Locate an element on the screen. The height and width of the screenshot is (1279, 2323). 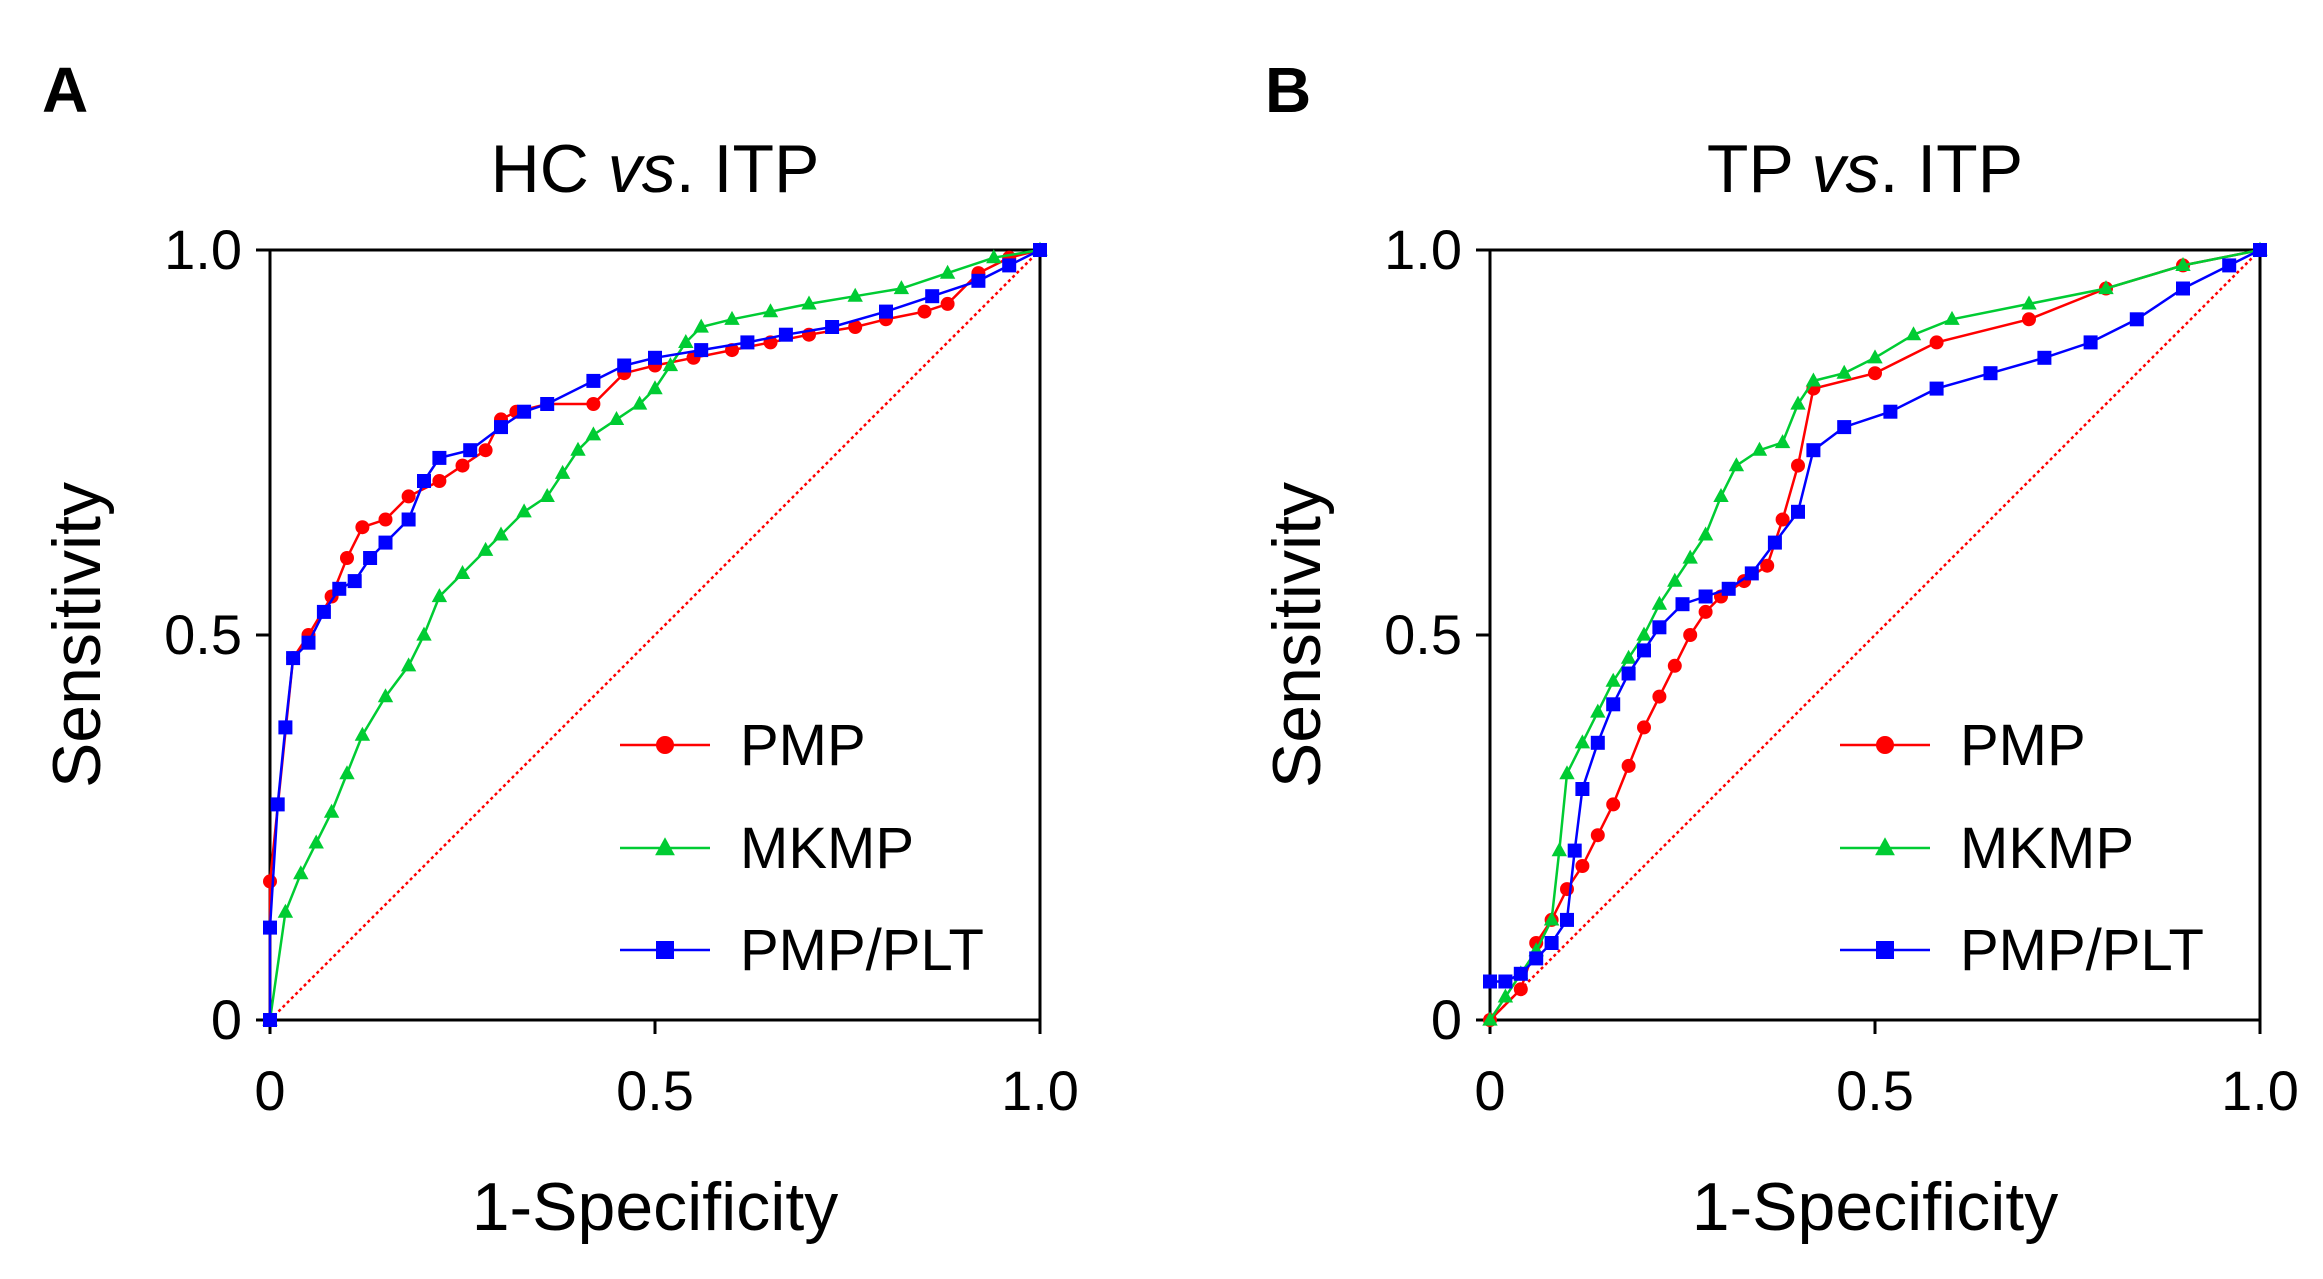
legend-label: PMP is located at coordinates (2023, 745).